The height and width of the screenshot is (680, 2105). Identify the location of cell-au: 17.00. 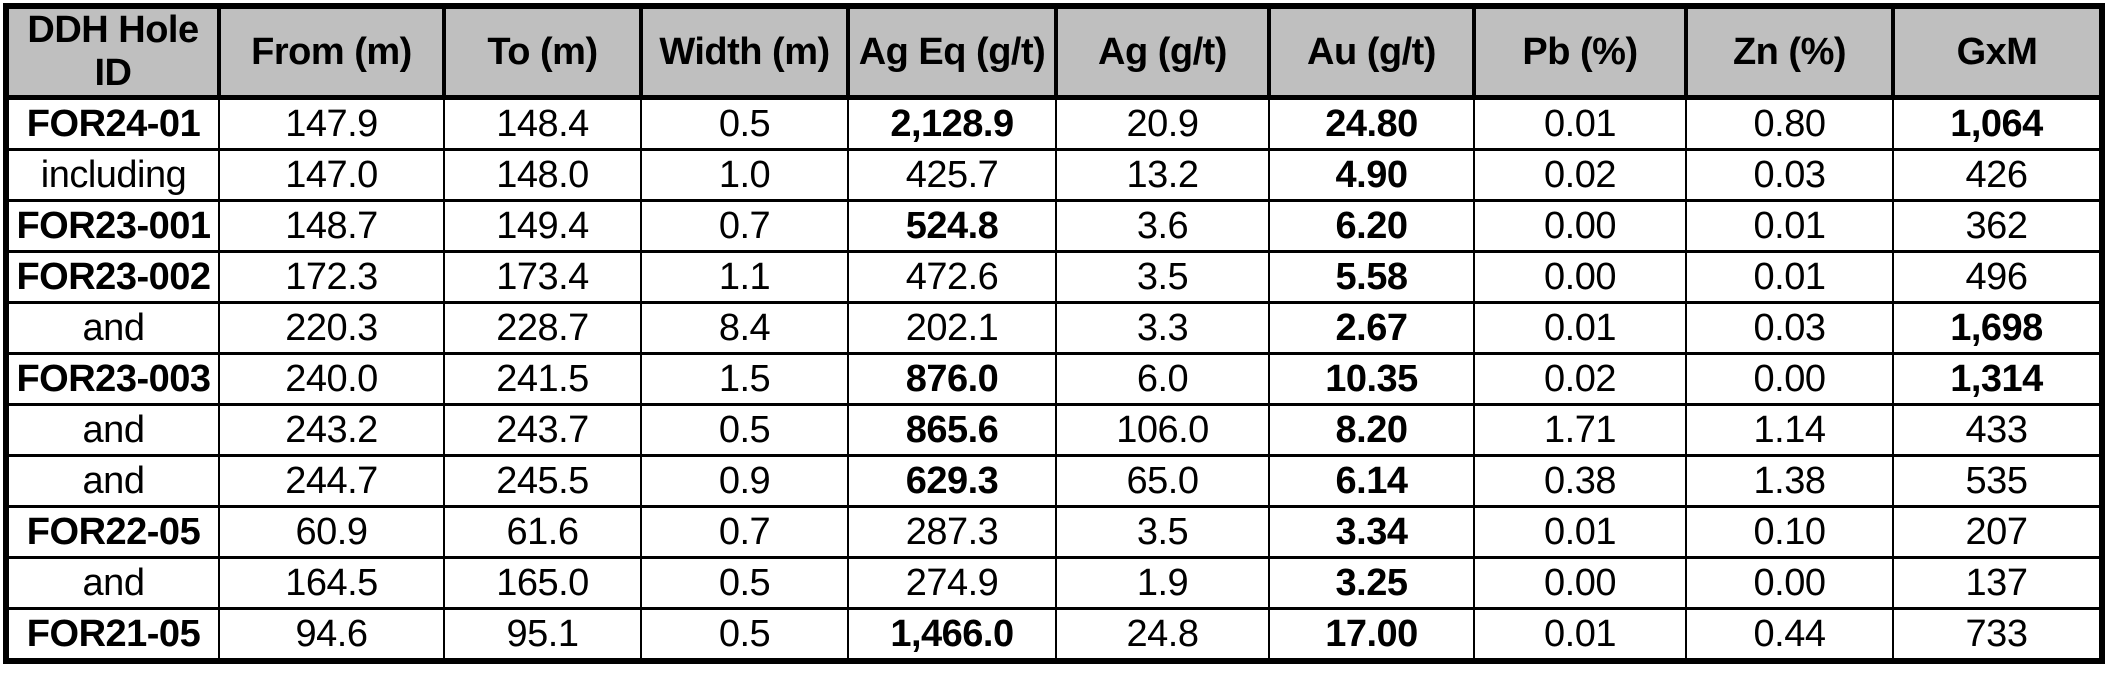
(1371, 635).